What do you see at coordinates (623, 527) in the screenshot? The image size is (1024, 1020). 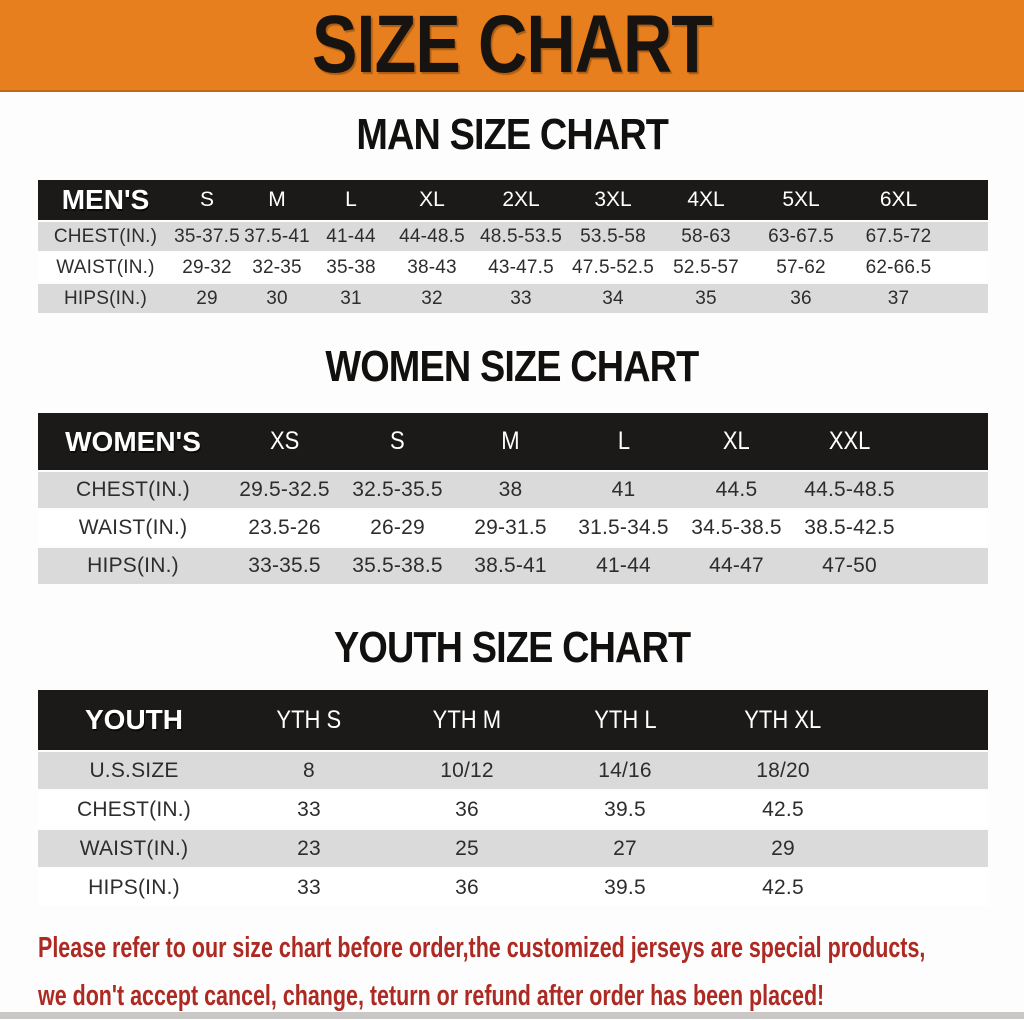 I see `value-cell: 31.5-34.5` at bounding box center [623, 527].